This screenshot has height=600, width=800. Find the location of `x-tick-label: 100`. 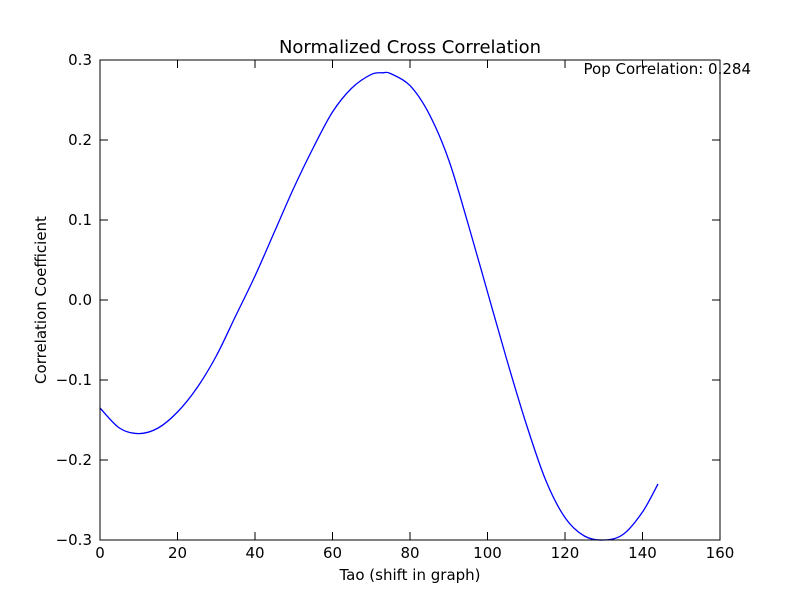

x-tick-label: 100 is located at coordinates (487, 553).